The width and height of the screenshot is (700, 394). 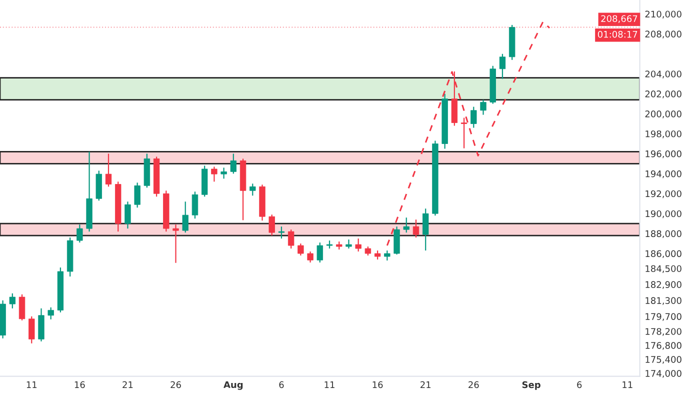 I want to click on y-tick-label: 182,900, so click(x=664, y=285).